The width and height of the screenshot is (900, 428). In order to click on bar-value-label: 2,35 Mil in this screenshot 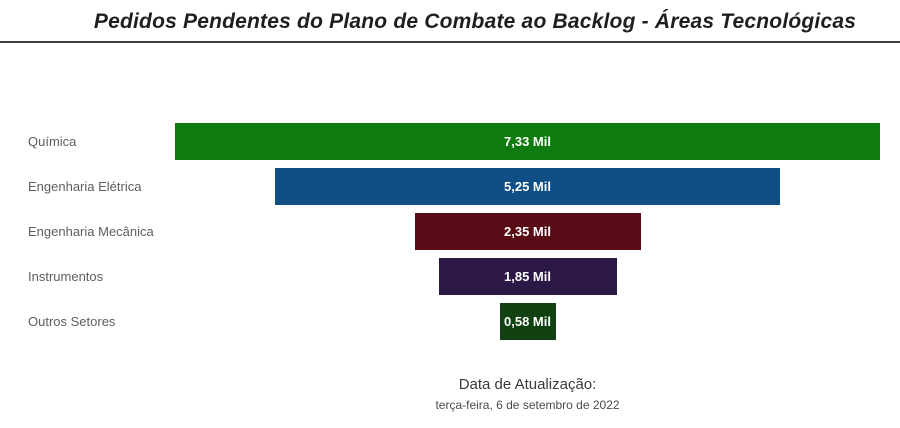, I will do `click(527, 231)`.